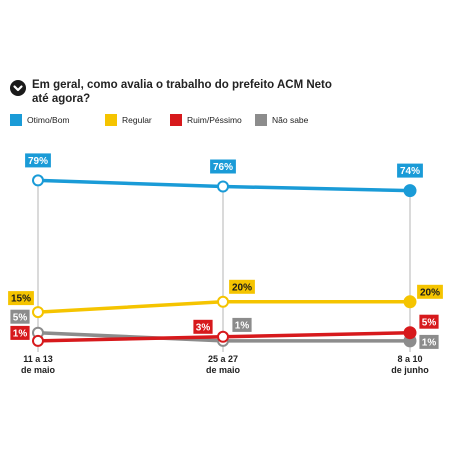  I want to click on data-label-ruim-1: 3%, so click(203, 327).